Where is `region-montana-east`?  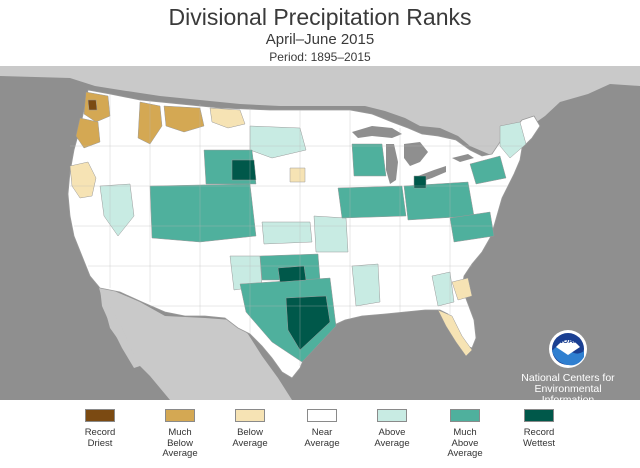
region-montana-east is located at coordinates (227, 118).